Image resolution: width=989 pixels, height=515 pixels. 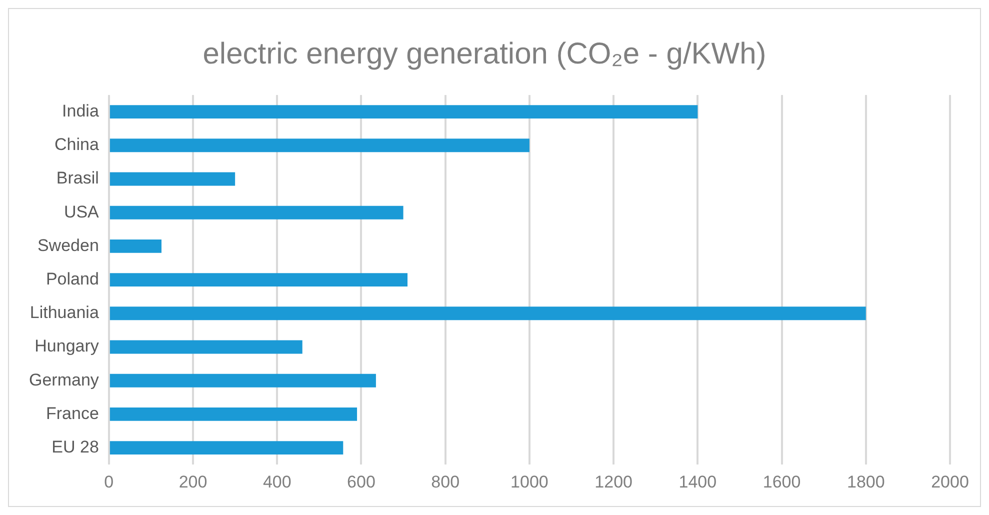 I want to click on x-tick-label: 1600, so click(x=781, y=482).